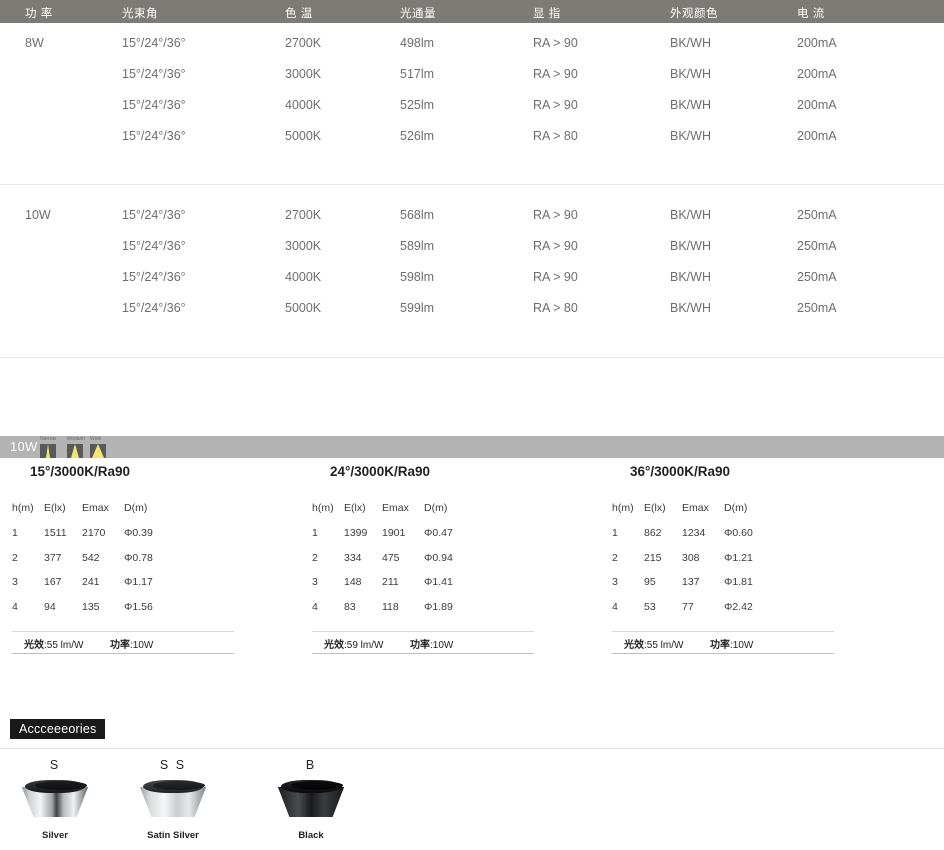 This screenshot has width=944, height=850. I want to click on photometric-title: 36°/3000K/Ra90, so click(680, 471).